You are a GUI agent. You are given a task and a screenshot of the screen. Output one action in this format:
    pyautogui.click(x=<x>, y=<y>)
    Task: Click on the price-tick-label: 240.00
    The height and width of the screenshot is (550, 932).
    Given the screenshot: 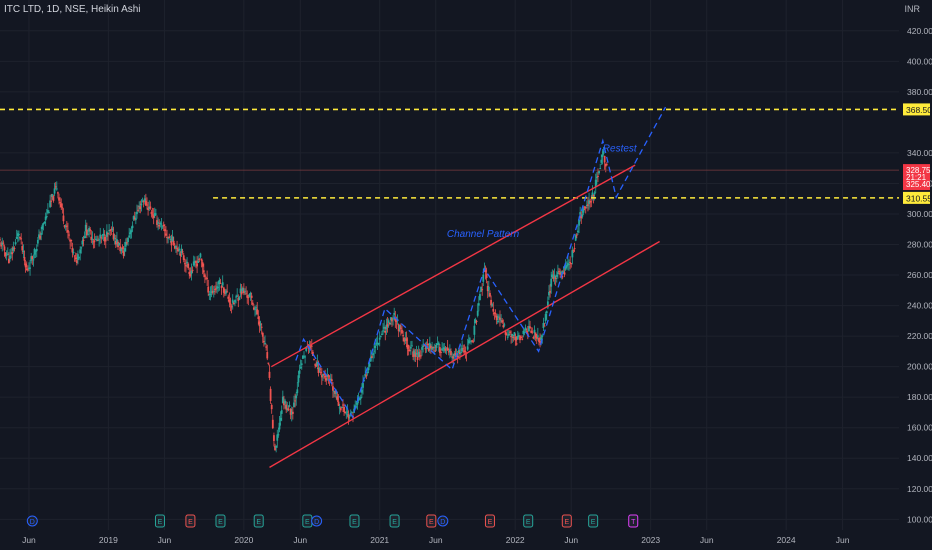 What is the action you would take?
    pyautogui.click(x=919, y=306)
    